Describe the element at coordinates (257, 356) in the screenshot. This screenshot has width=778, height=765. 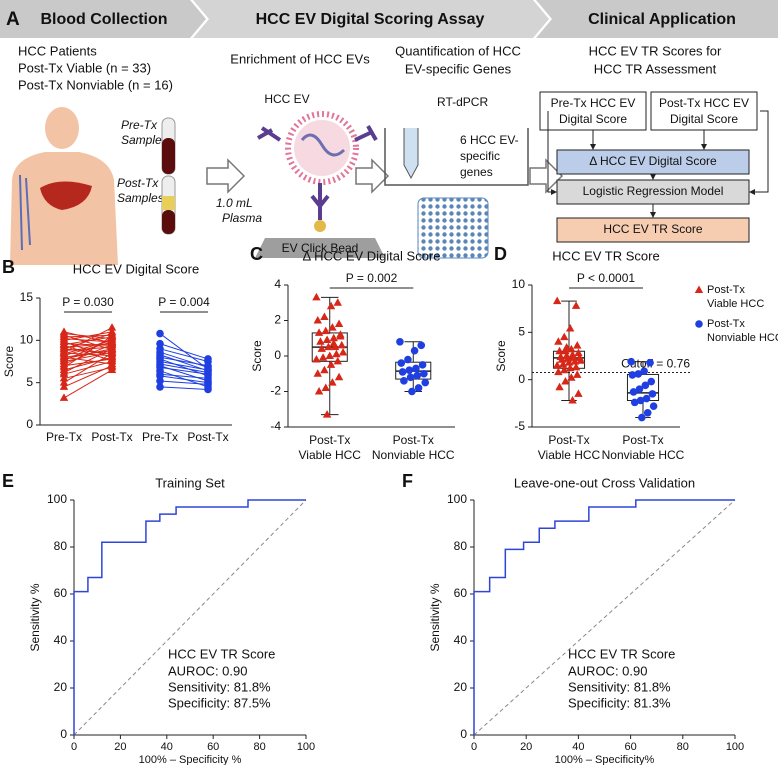
I see `y-axis-label: Score` at that location.